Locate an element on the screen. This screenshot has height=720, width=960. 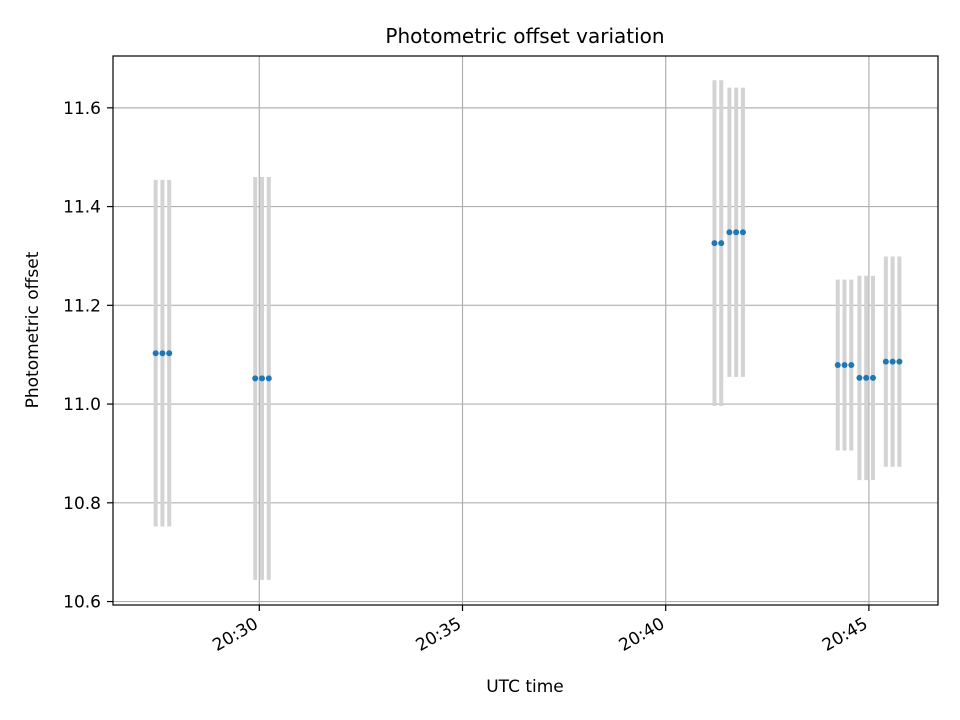
y-tick-label: 10.8 is located at coordinates (82, 504).